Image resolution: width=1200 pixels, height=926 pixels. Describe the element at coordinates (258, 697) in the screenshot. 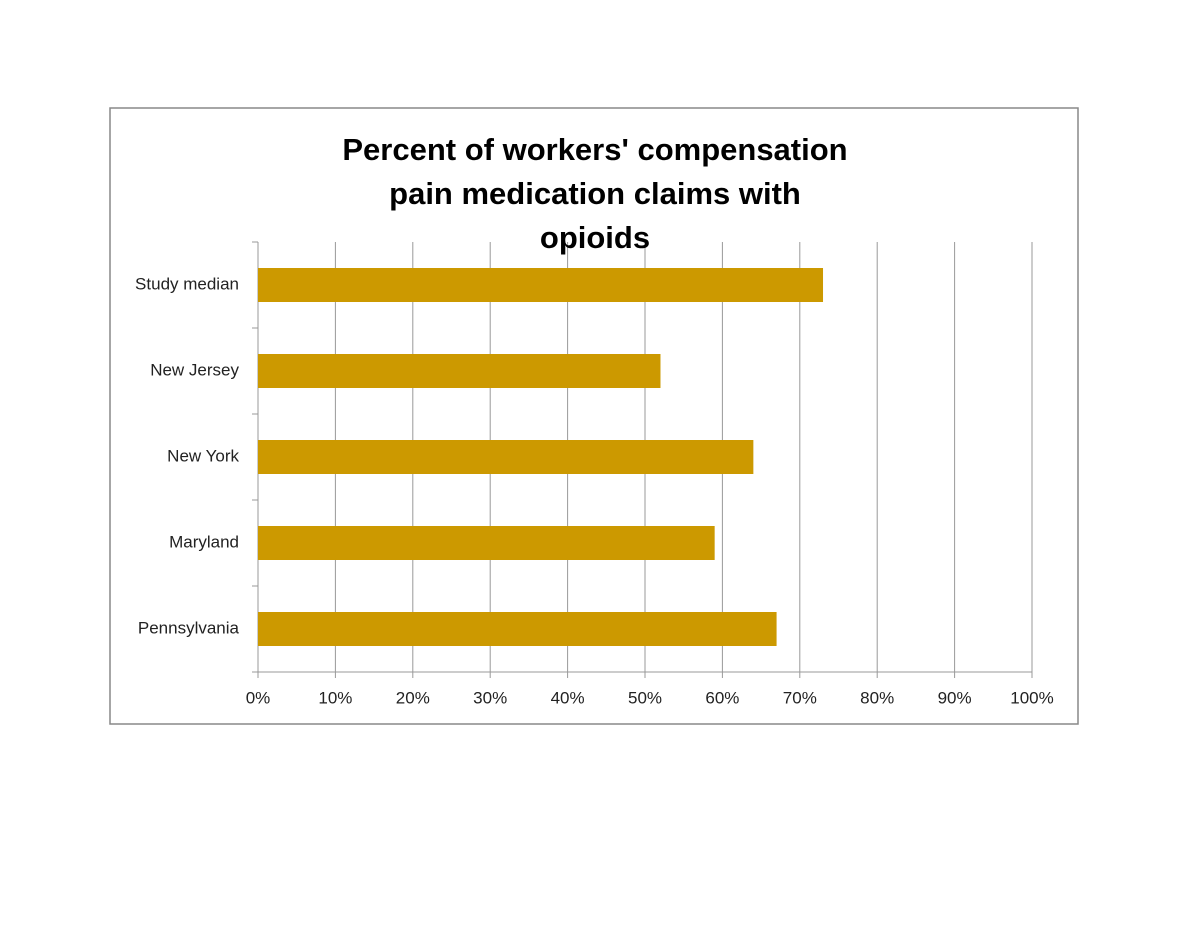

I see `x-tick-label: 0%` at that location.